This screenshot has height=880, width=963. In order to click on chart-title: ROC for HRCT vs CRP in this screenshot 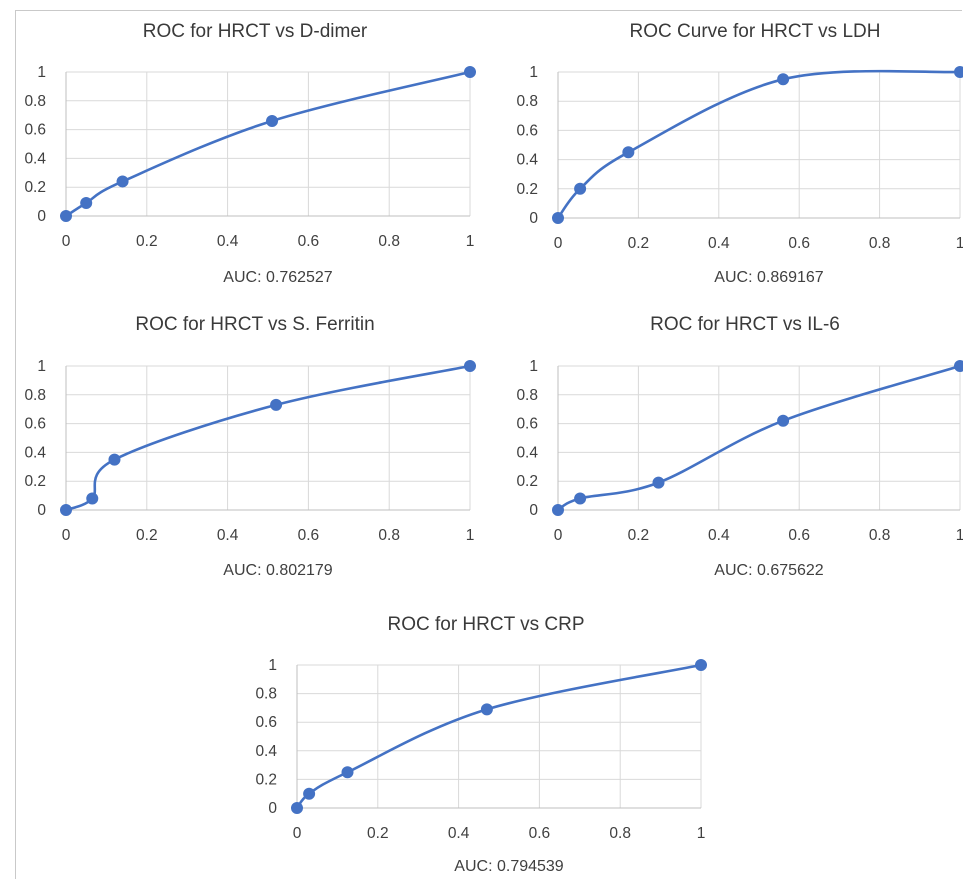, I will do `click(485, 624)`.